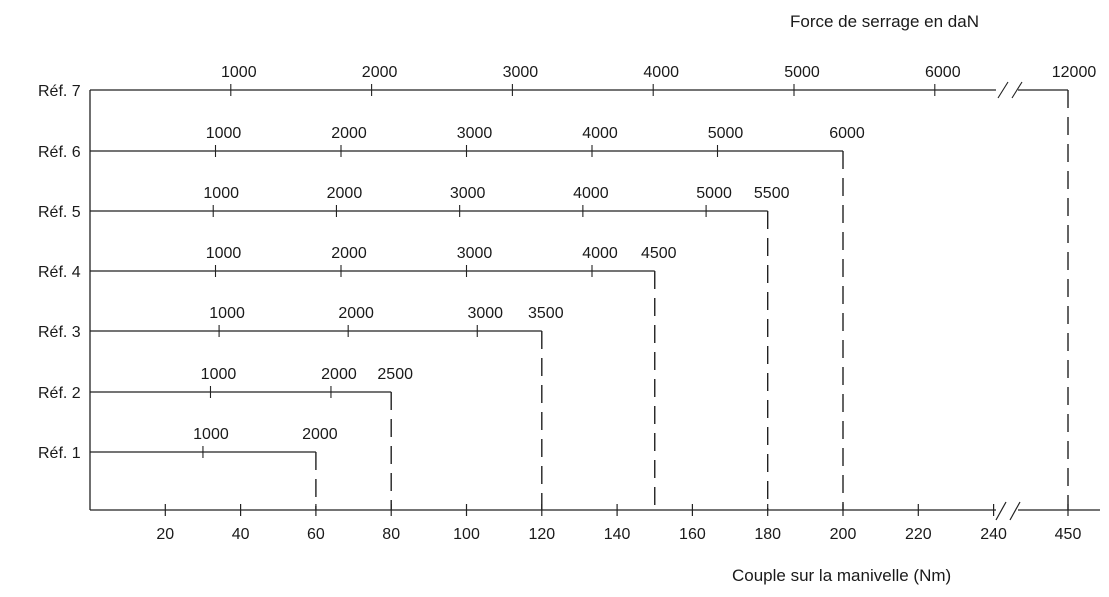  I want to click on force-tick-label: 4500, so click(659, 253).